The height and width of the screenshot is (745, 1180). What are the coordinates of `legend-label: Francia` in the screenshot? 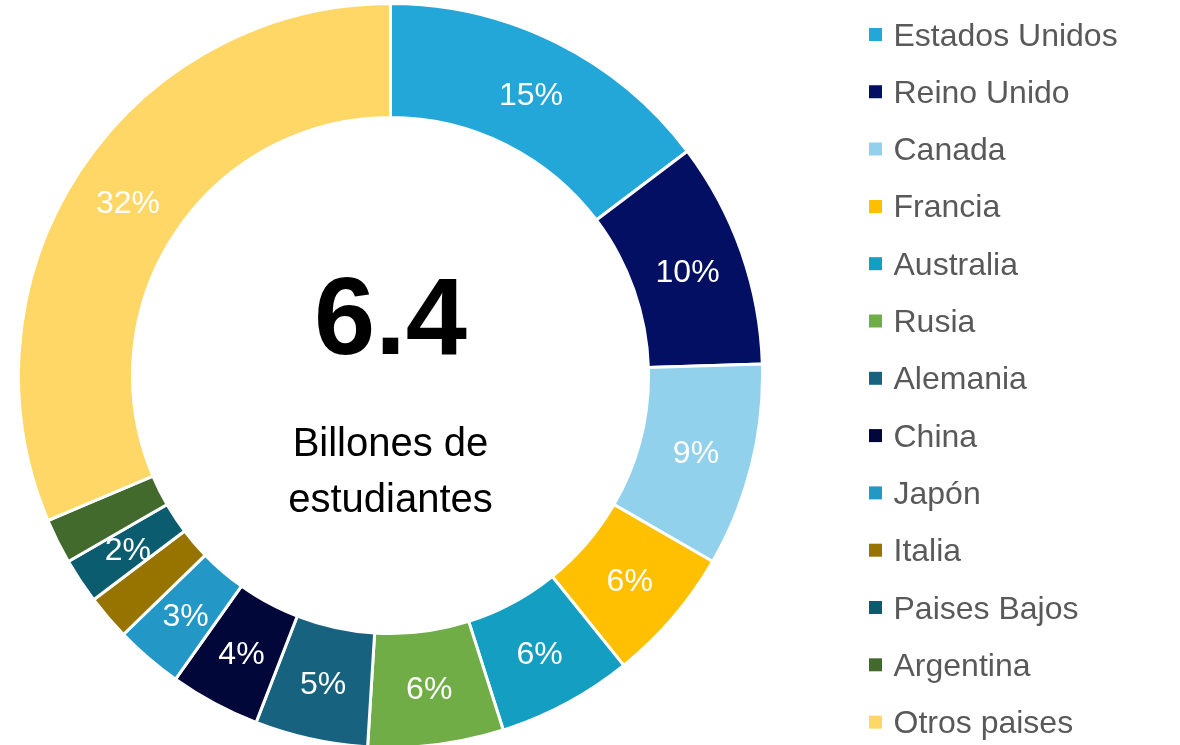 It's located at (947, 206).